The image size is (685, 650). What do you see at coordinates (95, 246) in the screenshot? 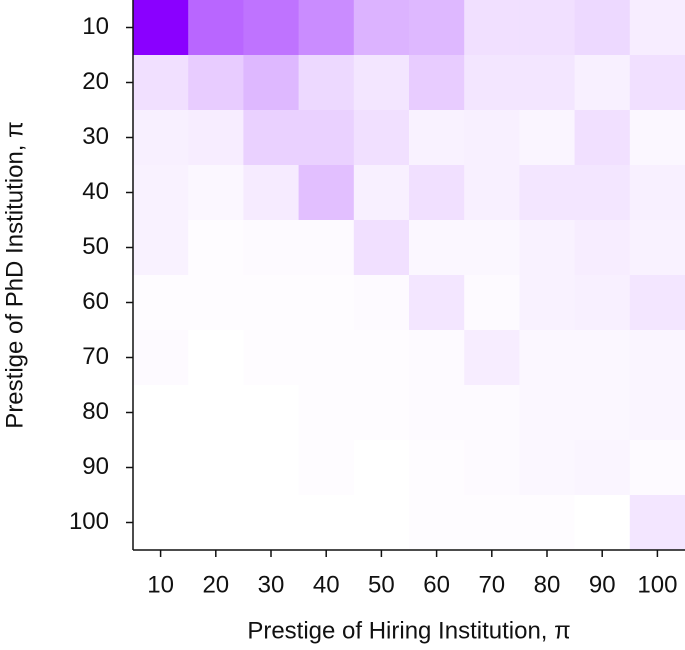
I see `y-tick-label: 50` at bounding box center [95, 246].